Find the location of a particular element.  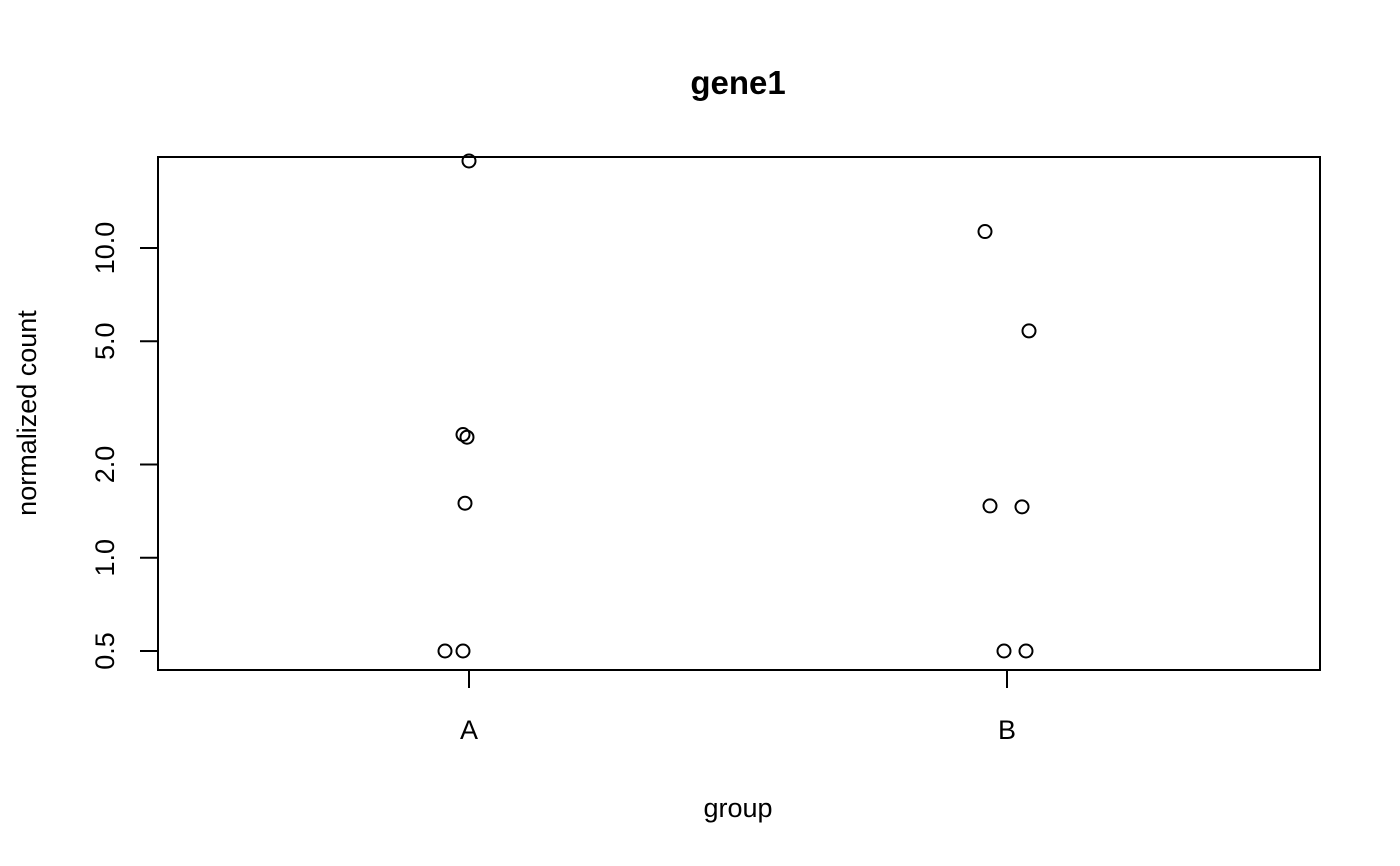

y-tick-label: 5.0 is located at coordinates (105, 341).